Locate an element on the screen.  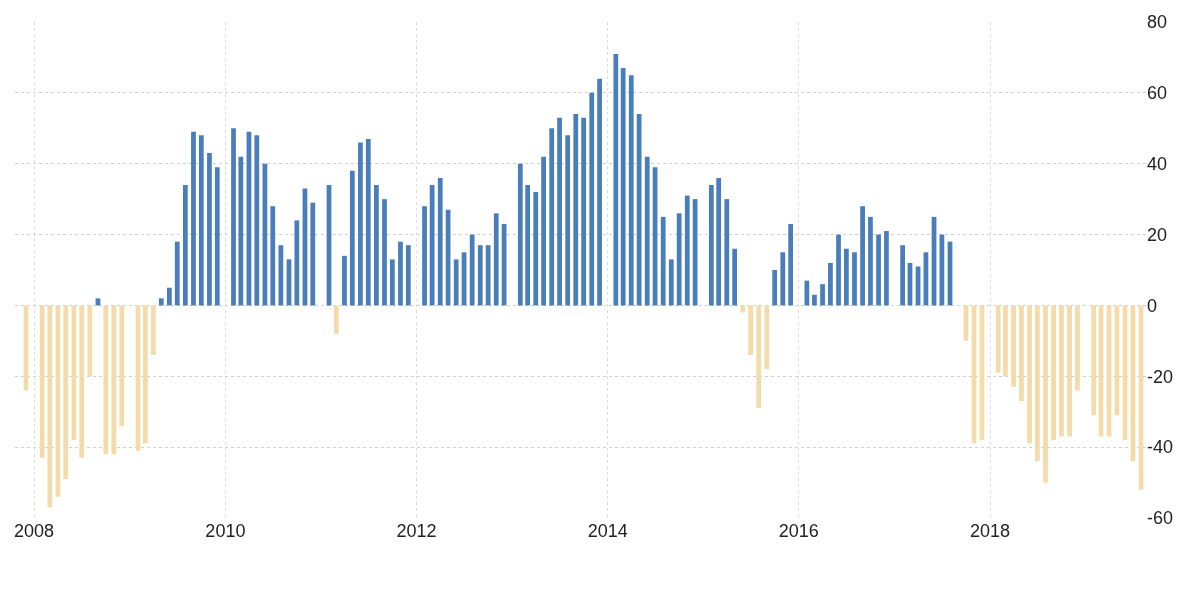
y-tick-label: -60 is located at coordinates (1160, 518).